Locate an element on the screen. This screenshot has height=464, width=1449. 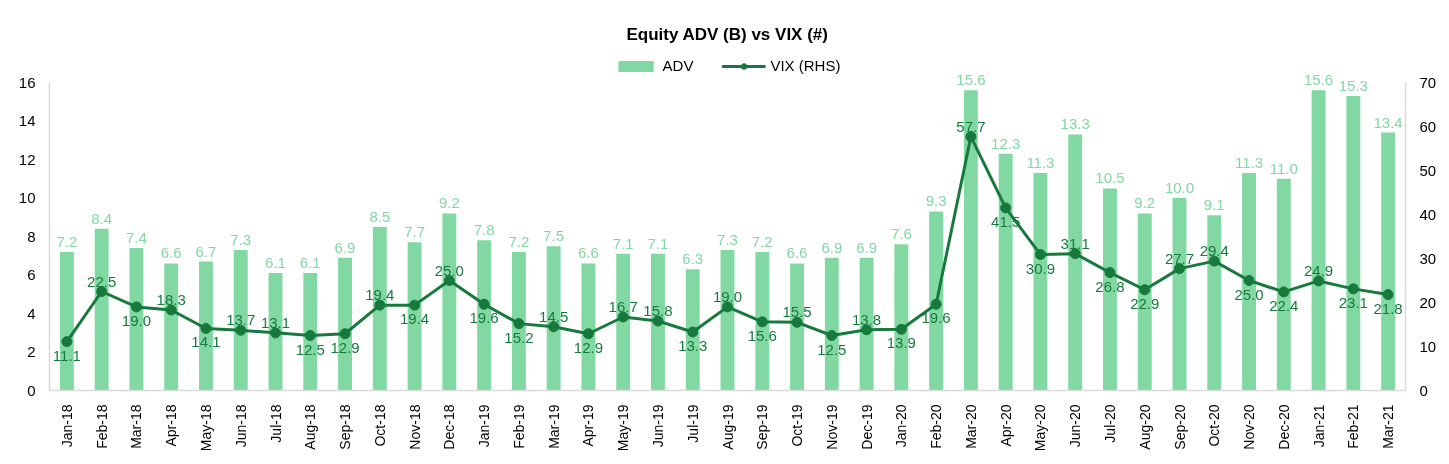
x-tick-label: May-20 is located at coordinates (1040, 428).